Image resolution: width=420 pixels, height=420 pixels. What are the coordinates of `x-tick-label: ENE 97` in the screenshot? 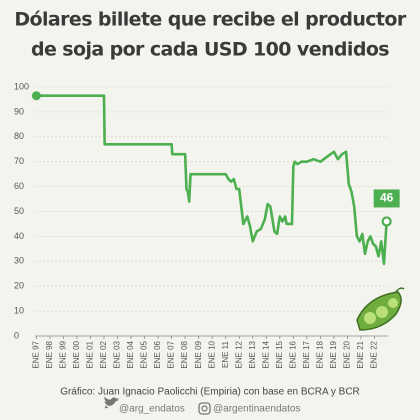 It's located at (35, 354).